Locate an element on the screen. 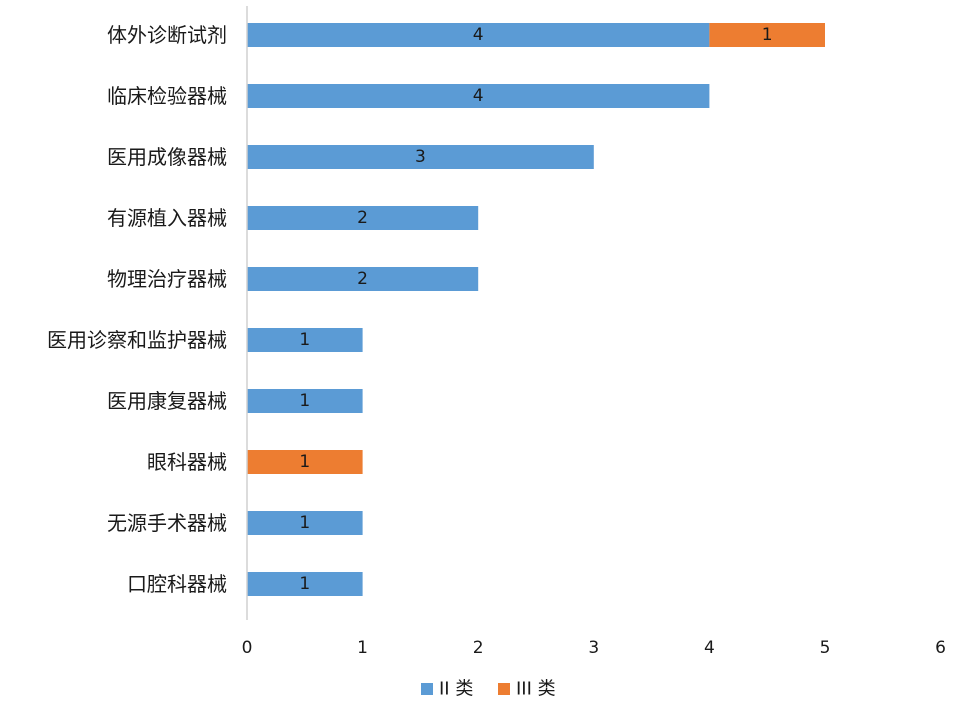 Image resolution: width=974 pixels, height=724 pixels. x-tick-label: 2 is located at coordinates (478, 648).